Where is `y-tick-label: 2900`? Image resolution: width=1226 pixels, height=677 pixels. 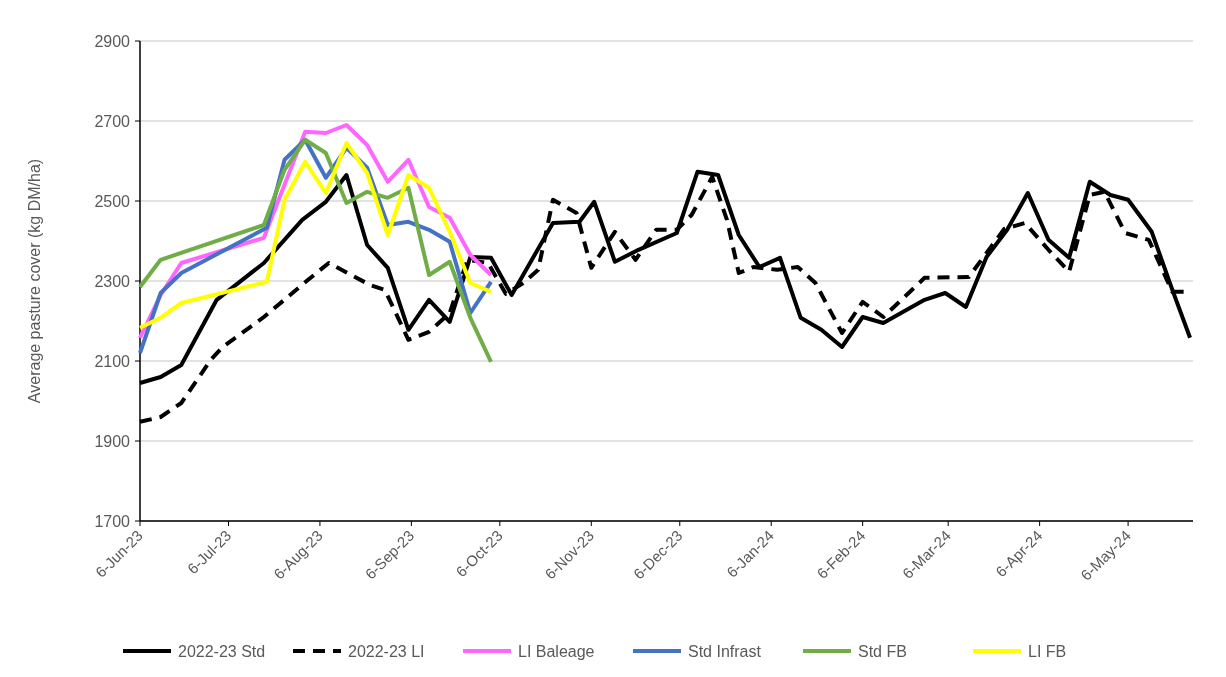
y-tick-label: 2900 is located at coordinates (112, 41).